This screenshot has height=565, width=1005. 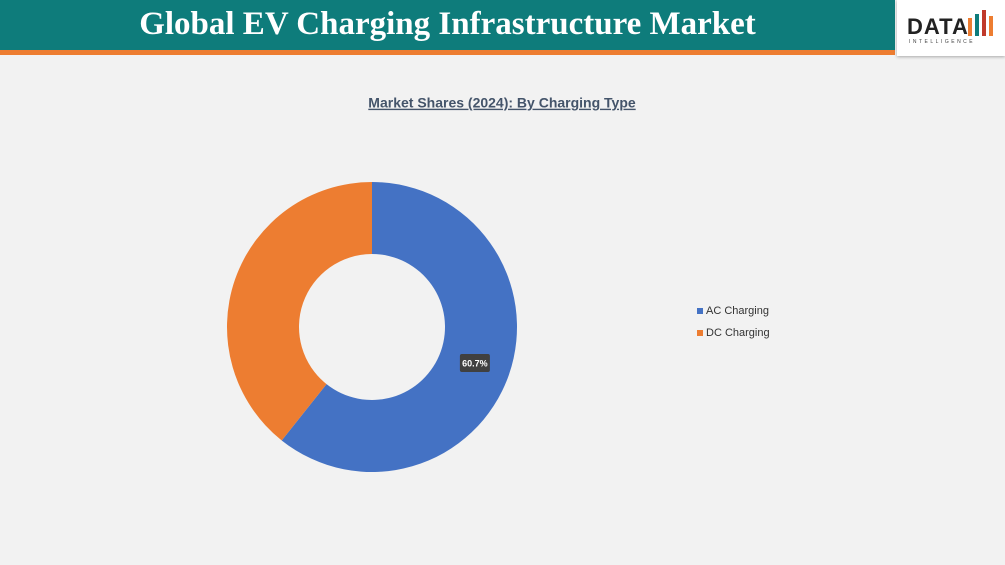 What do you see at coordinates (502, 103) in the screenshot?
I see `chart-title: Market Shares (2024): By Charging Type` at bounding box center [502, 103].